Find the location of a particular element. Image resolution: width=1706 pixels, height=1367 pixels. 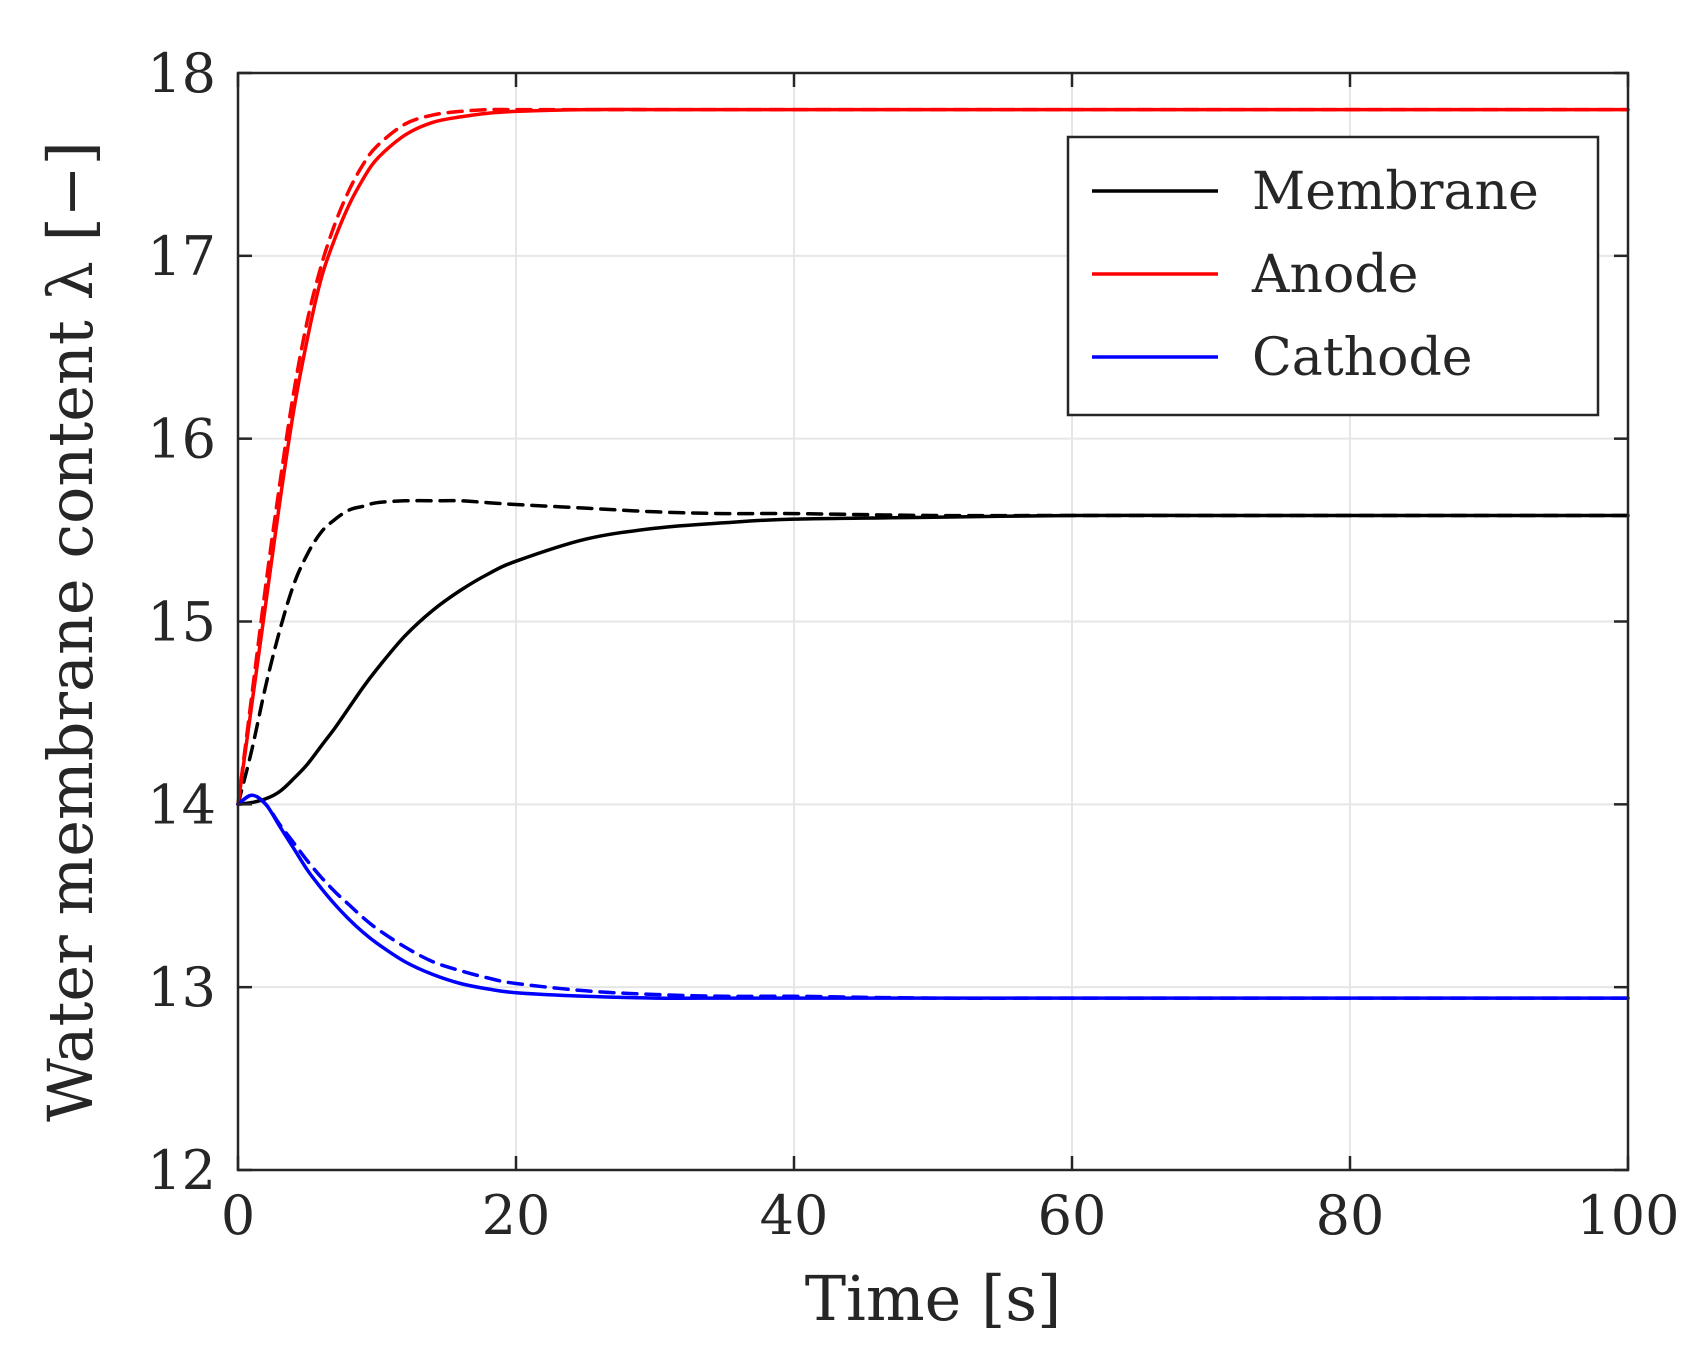

y-tick-label: 16 is located at coordinates (181, 439).